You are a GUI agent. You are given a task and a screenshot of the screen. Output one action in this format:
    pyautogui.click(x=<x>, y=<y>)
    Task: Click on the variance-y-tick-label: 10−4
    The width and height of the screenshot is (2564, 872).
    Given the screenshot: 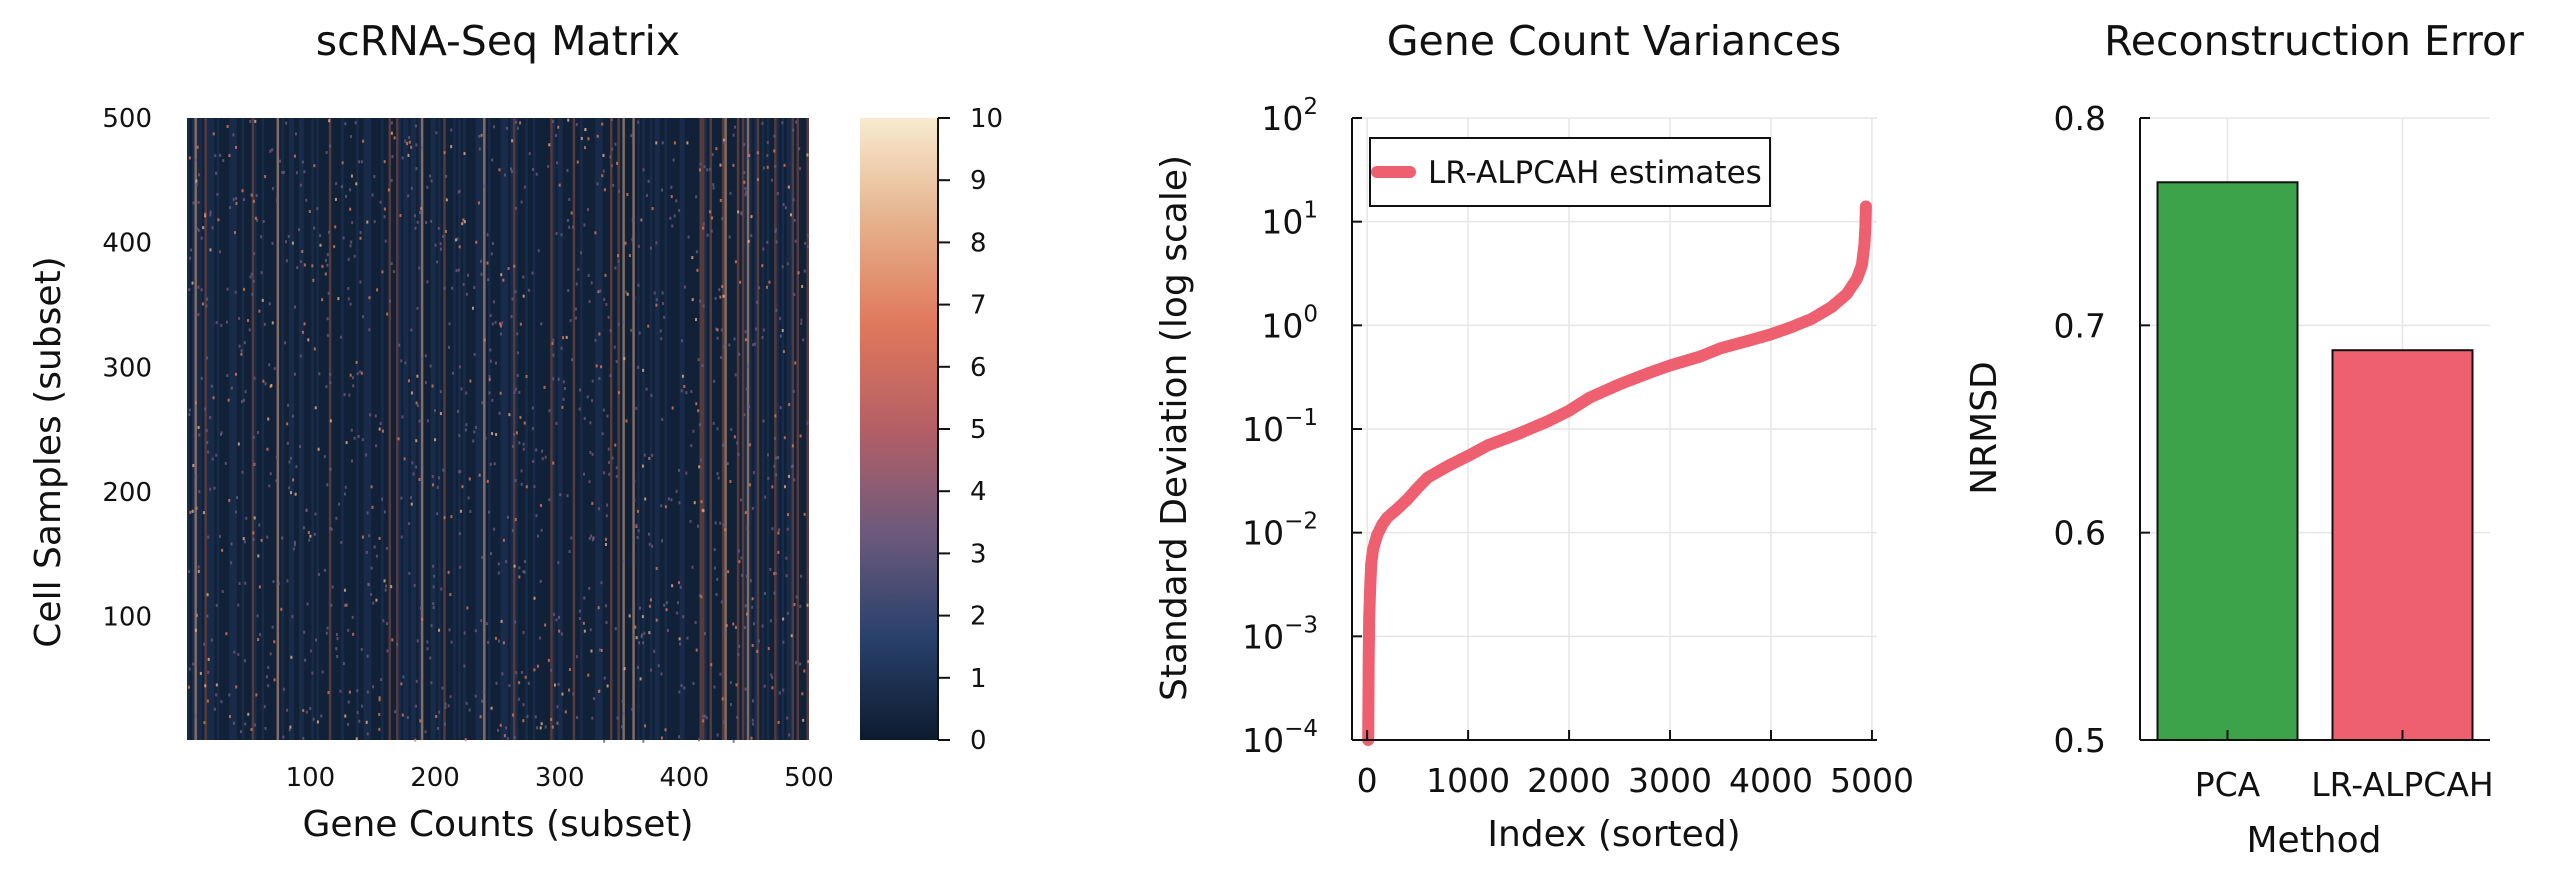 What is the action you would take?
    pyautogui.click(x=1280, y=738)
    